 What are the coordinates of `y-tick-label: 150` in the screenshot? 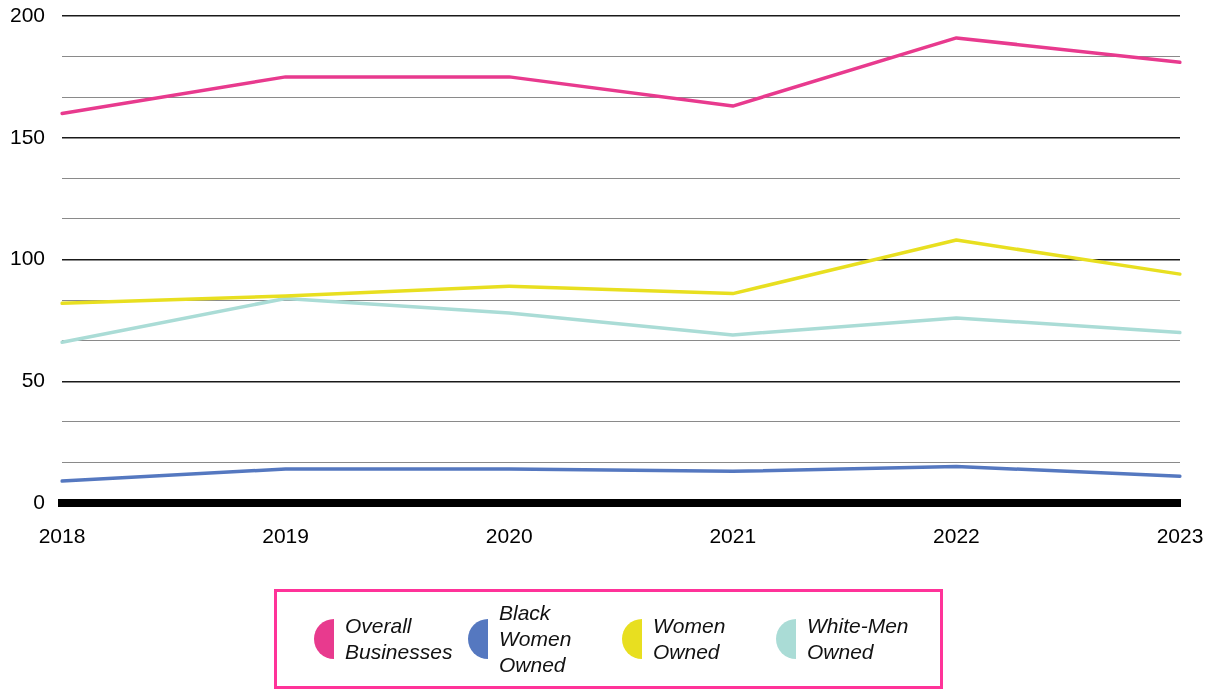 It's located at (27, 136).